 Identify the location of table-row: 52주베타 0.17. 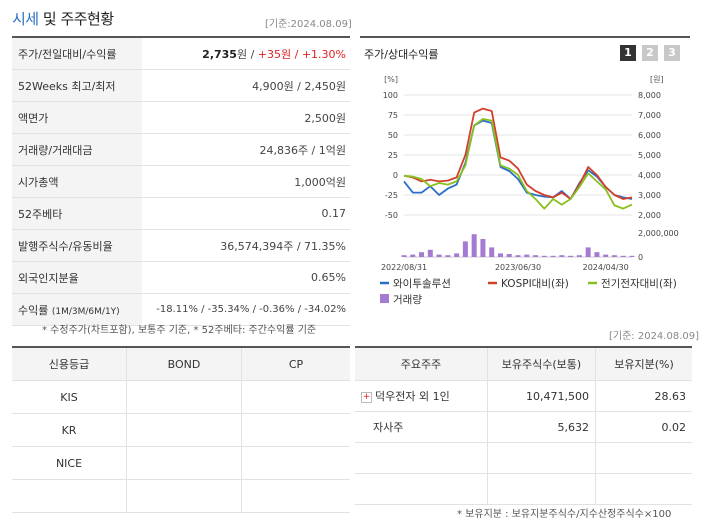
(181, 213).